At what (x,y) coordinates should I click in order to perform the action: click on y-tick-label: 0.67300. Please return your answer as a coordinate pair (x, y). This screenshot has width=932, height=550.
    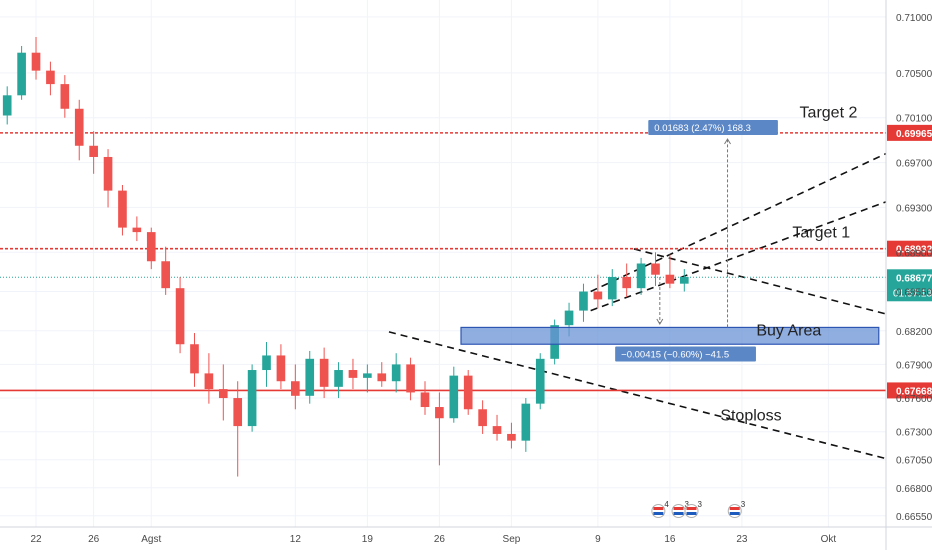
    Looking at the image, I should click on (914, 433).